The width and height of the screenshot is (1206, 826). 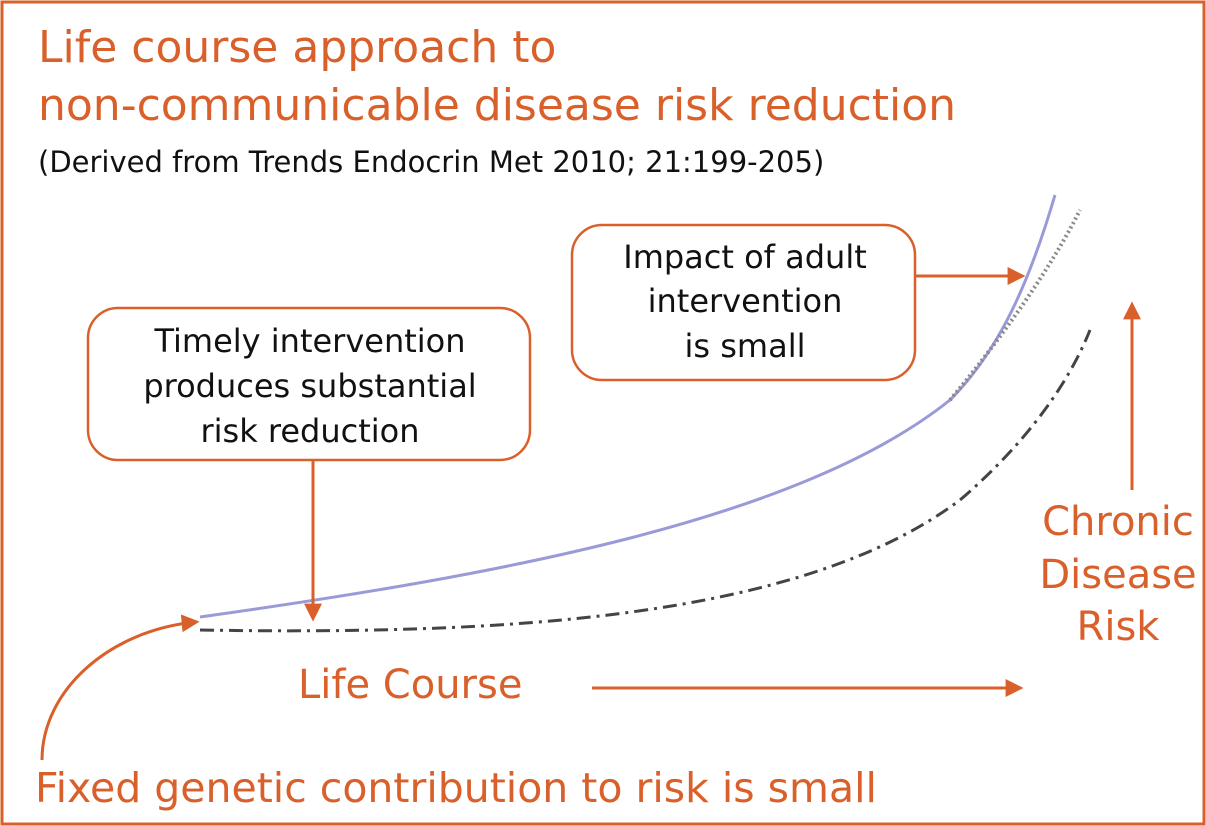 What do you see at coordinates (1119, 627) in the screenshot?
I see `y-axis-label: Risk` at bounding box center [1119, 627].